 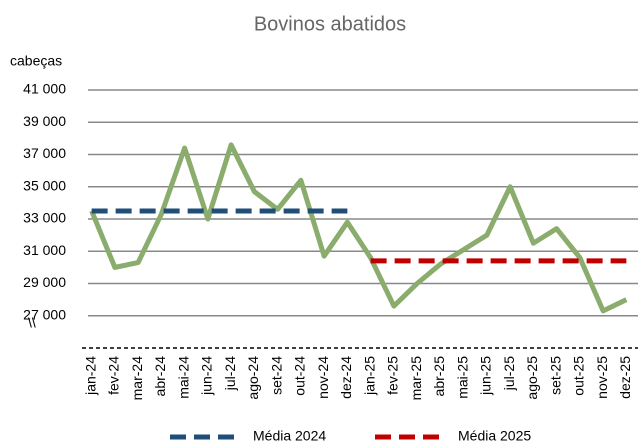 What do you see at coordinates (36, 61) in the screenshot?
I see `y-axis-label: cabeças` at bounding box center [36, 61].